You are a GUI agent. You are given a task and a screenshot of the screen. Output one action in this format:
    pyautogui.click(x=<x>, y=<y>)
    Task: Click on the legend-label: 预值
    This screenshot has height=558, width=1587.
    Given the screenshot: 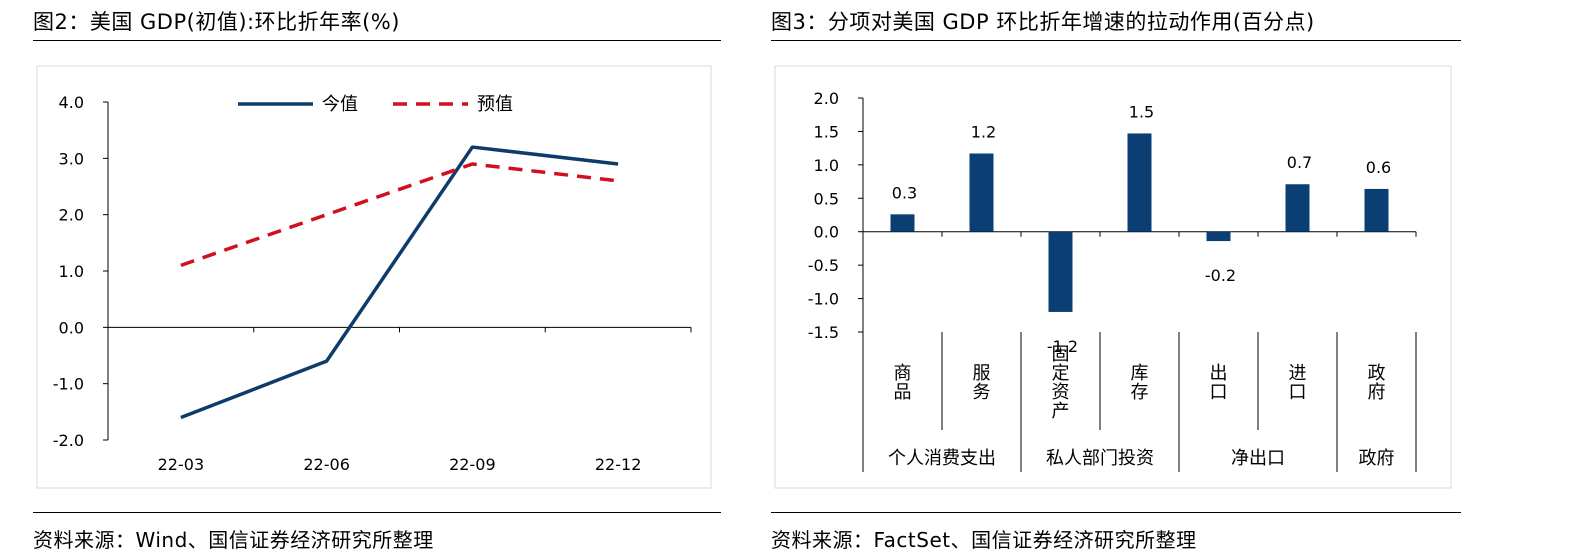 What is the action you would take?
    pyautogui.click(x=495, y=104)
    